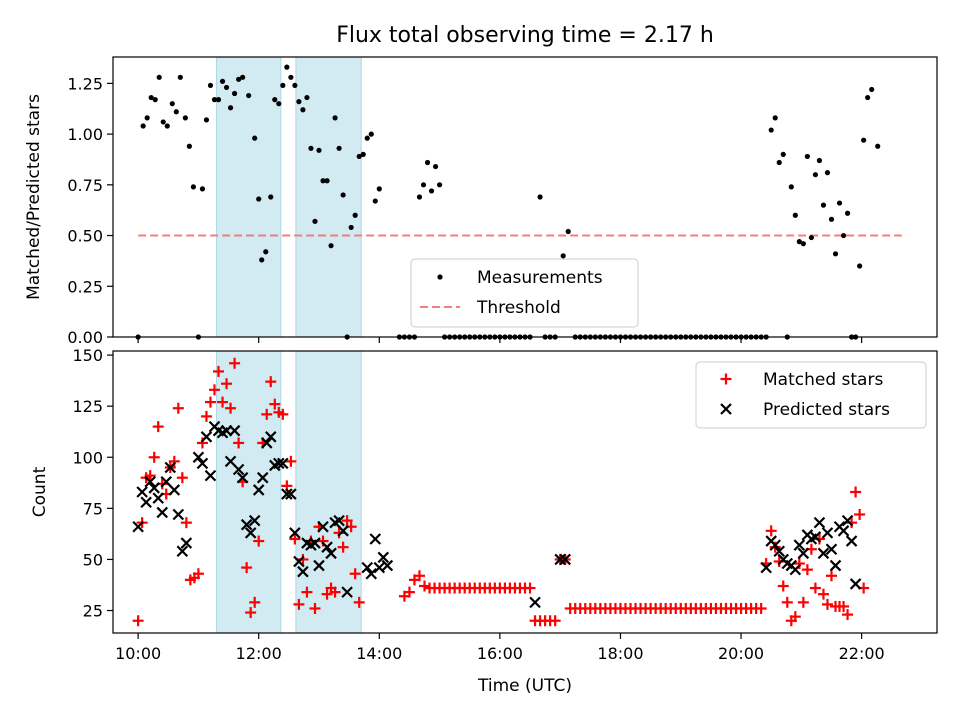 The image size is (960, 720). I want to click on bottom-y-axis-label: Count, so click(40, 491).